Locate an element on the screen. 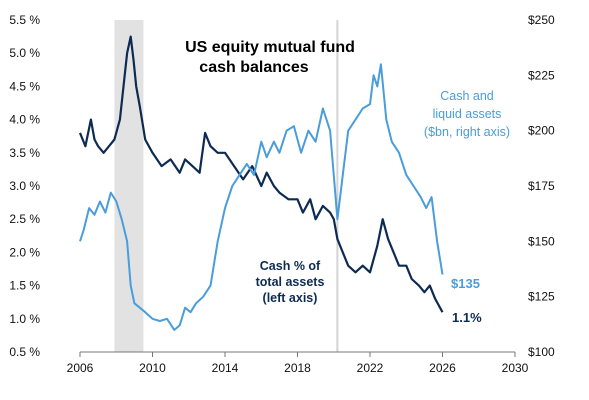 The width and height of the screenshot is (589, 400). x-tick-label: 2014 is located at coordinates (225, 368).